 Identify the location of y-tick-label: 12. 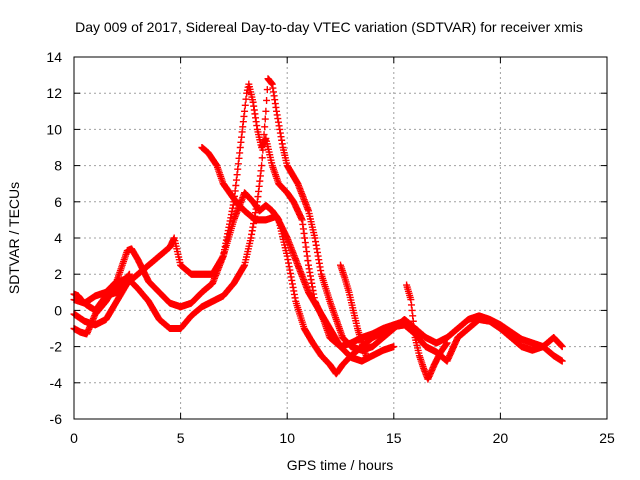
(54, 93).